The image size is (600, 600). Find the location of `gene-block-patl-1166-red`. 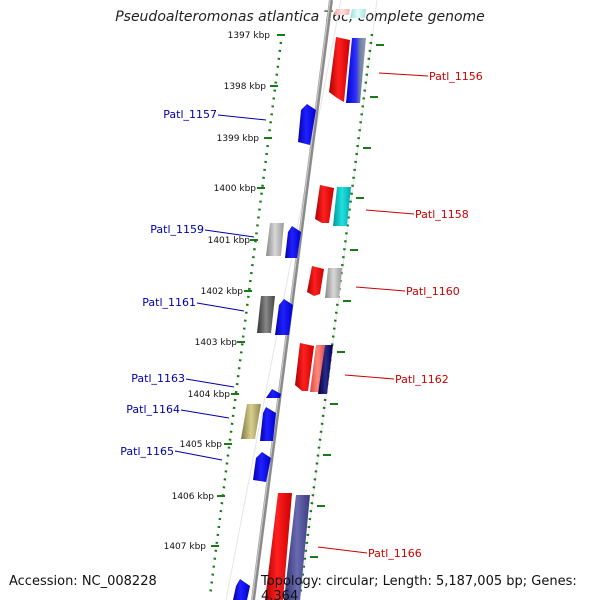

gene-block-patl-1166-red is located at coordinates (278, 546).